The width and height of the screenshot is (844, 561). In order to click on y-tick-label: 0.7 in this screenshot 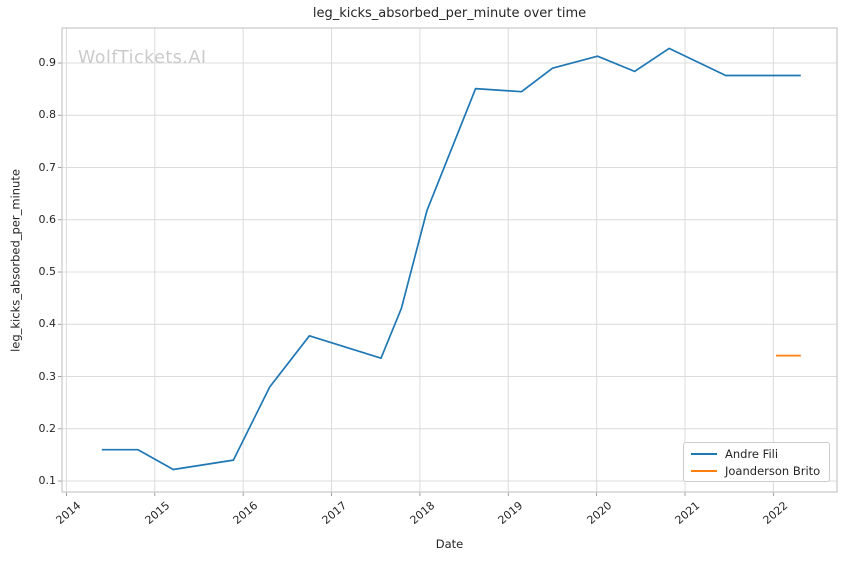, I will do `click(47, 167)`.